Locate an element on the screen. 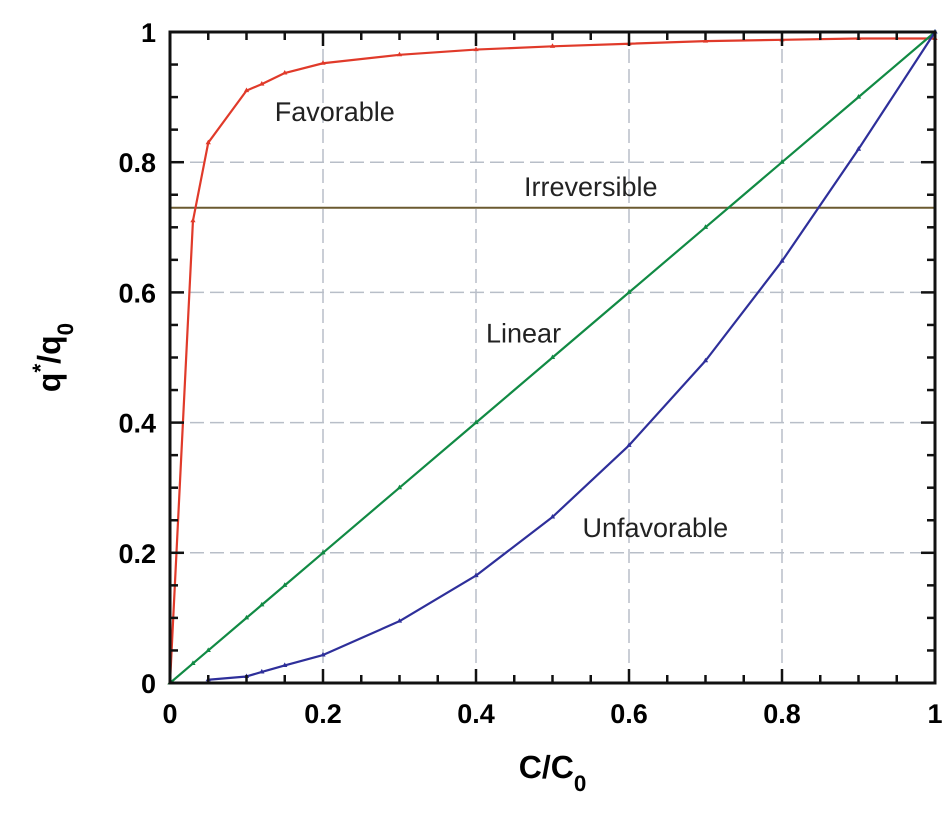 The image size is (945, 813). y-tick-label: 0.4 is located at coordinates (137, 423).